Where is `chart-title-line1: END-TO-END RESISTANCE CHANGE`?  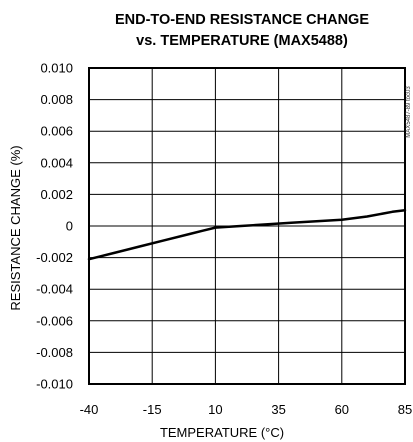
chart-title-line1: END-TO-END RESISTANCE CHANGE is located at coordinates (242, 20).